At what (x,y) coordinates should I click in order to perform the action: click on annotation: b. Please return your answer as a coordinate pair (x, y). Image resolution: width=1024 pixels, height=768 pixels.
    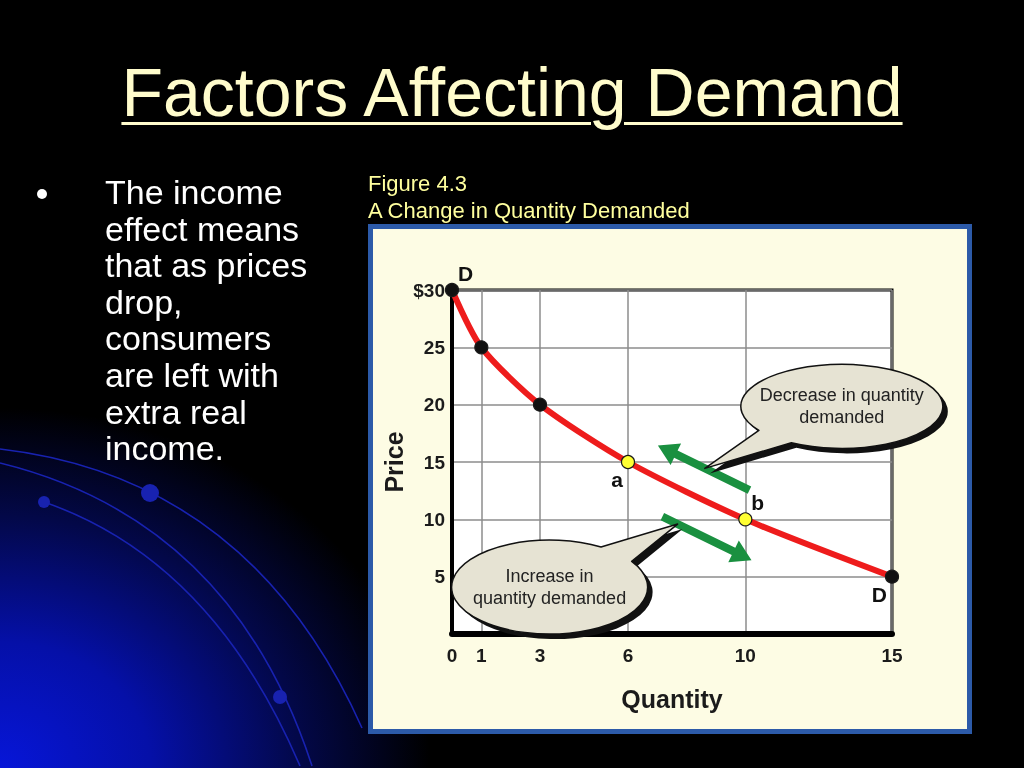
    Looking at the image, I should click on (758, 503).